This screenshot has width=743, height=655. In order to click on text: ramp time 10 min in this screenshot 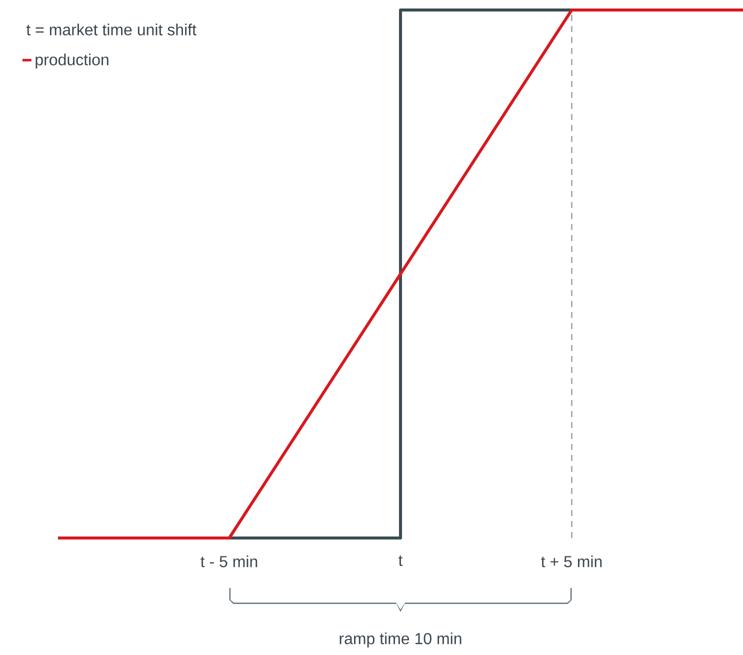, I will do `click(401, 640)`.